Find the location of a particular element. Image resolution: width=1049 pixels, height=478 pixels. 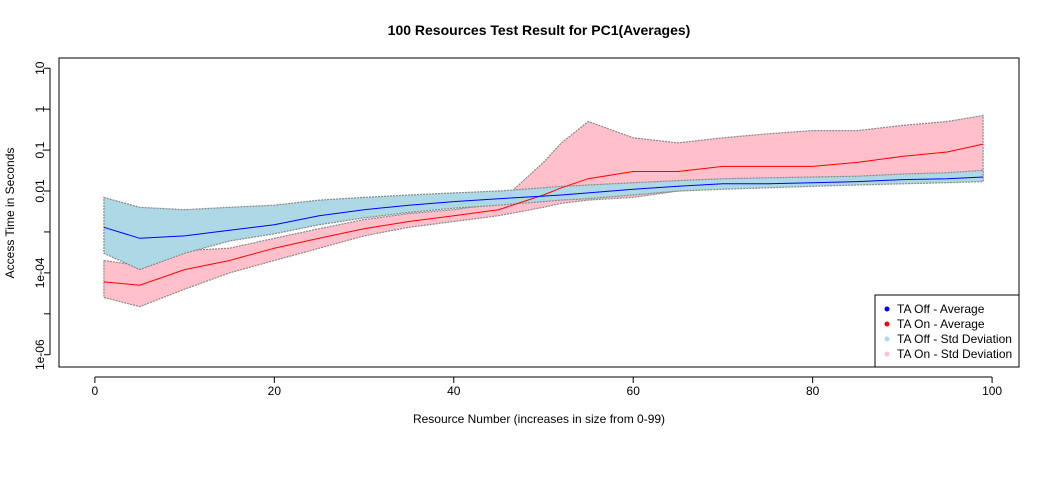

y-tick-label: 1e-04 is located at coordinates (40, 272).